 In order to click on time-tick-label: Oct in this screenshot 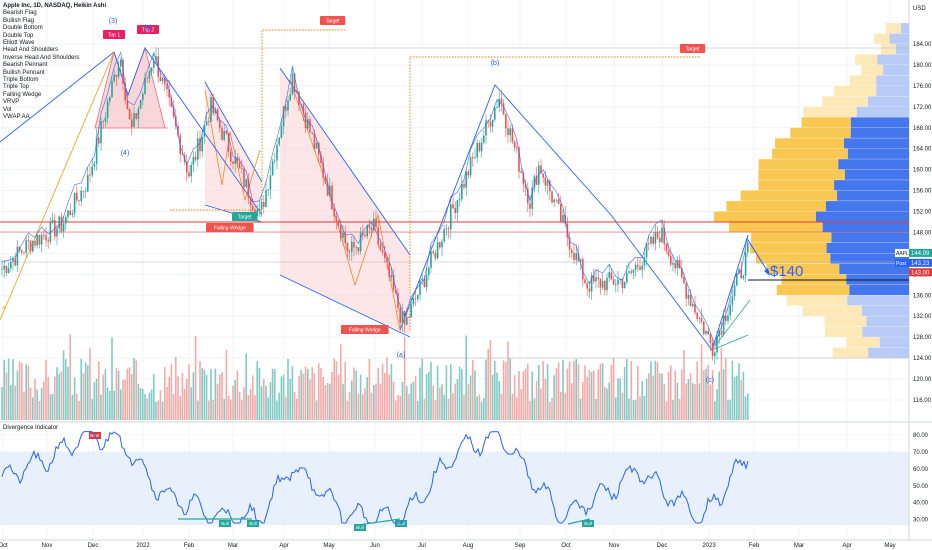, I will do `click(4, 546)`.